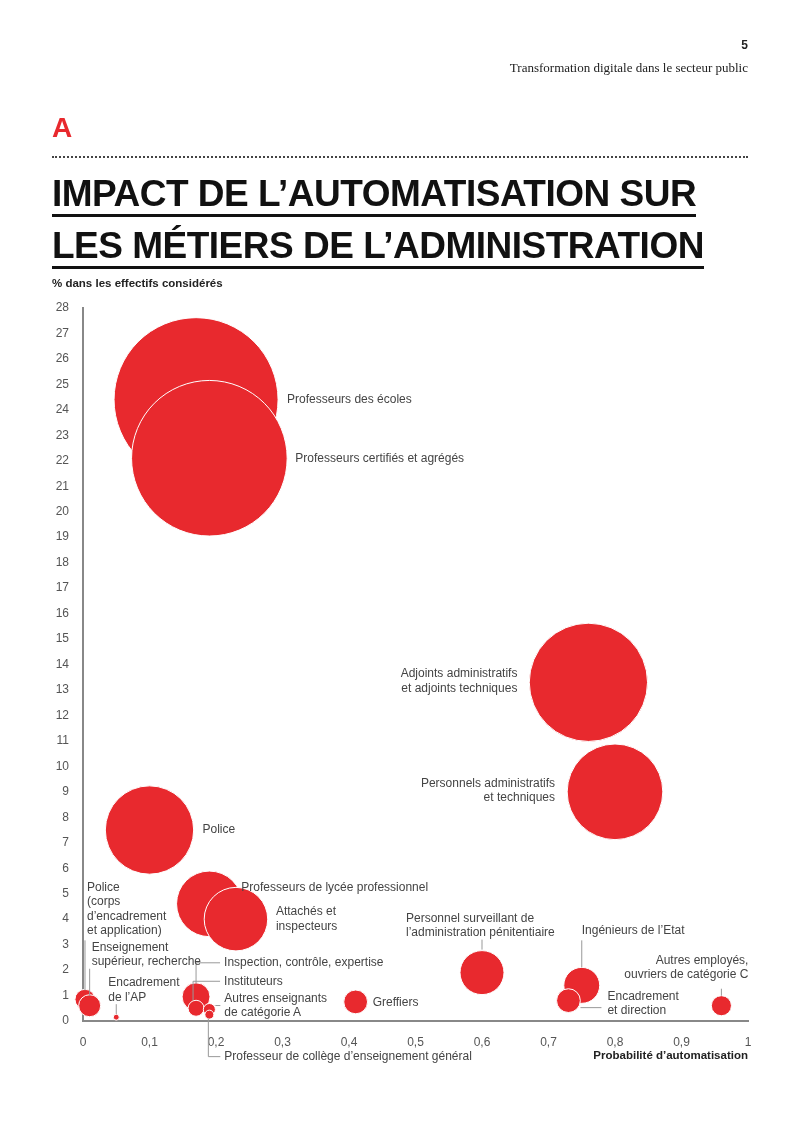 The image size is (800, 1133). Describe the element at coordinates (63, 740) in the screenshot. I see `y-tick-label: 11` at that location.